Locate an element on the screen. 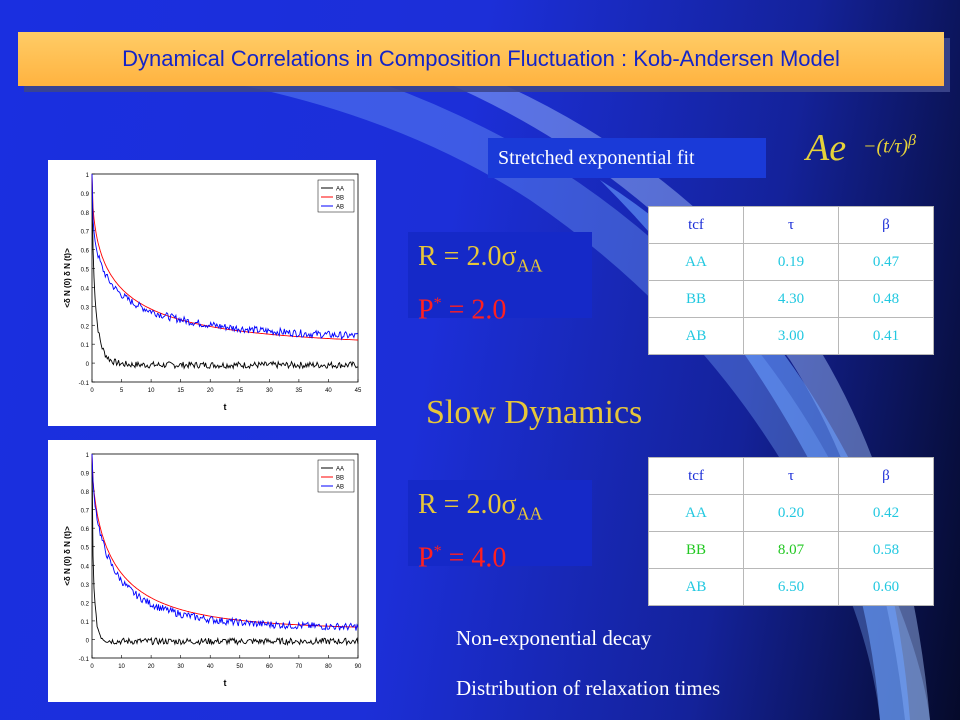  table-row: AB 6.50 0.60 is located at coordinates (791, 587).